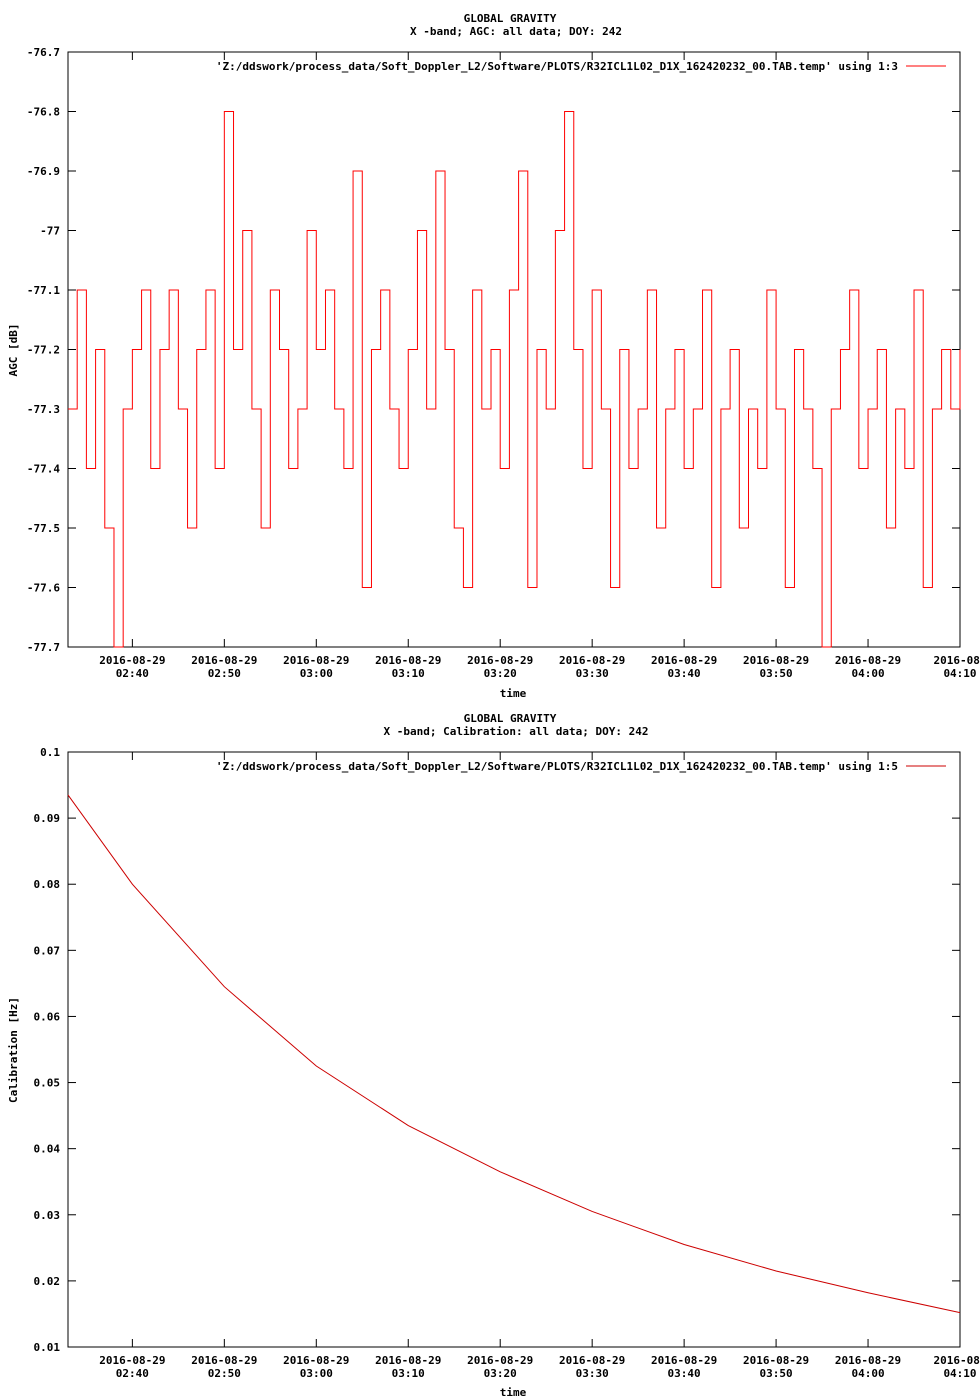  I want to click on chart1-title: GLOBAL GRAVITY, so click(510, 18).